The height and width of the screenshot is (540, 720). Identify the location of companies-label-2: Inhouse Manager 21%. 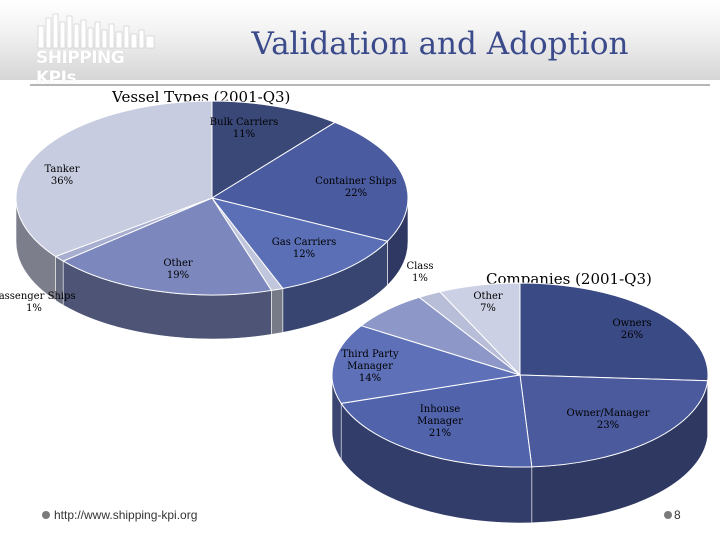
(440, 421).